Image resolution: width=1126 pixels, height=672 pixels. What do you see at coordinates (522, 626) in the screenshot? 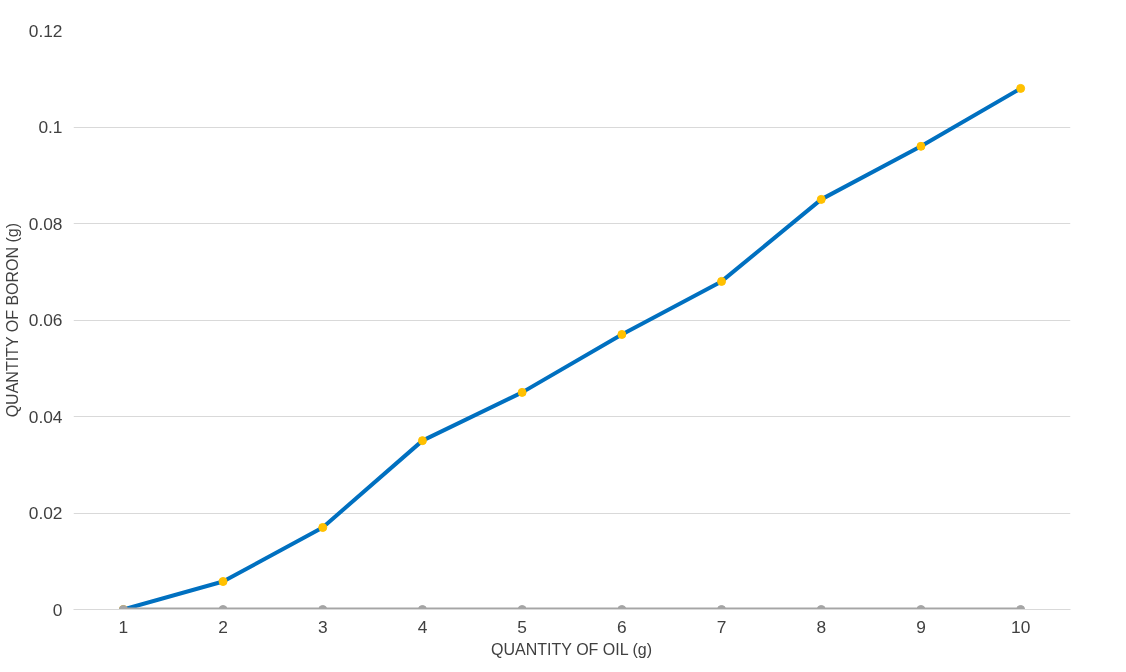
I see `x-tick-label: 5` at bounding box center [522, 626].